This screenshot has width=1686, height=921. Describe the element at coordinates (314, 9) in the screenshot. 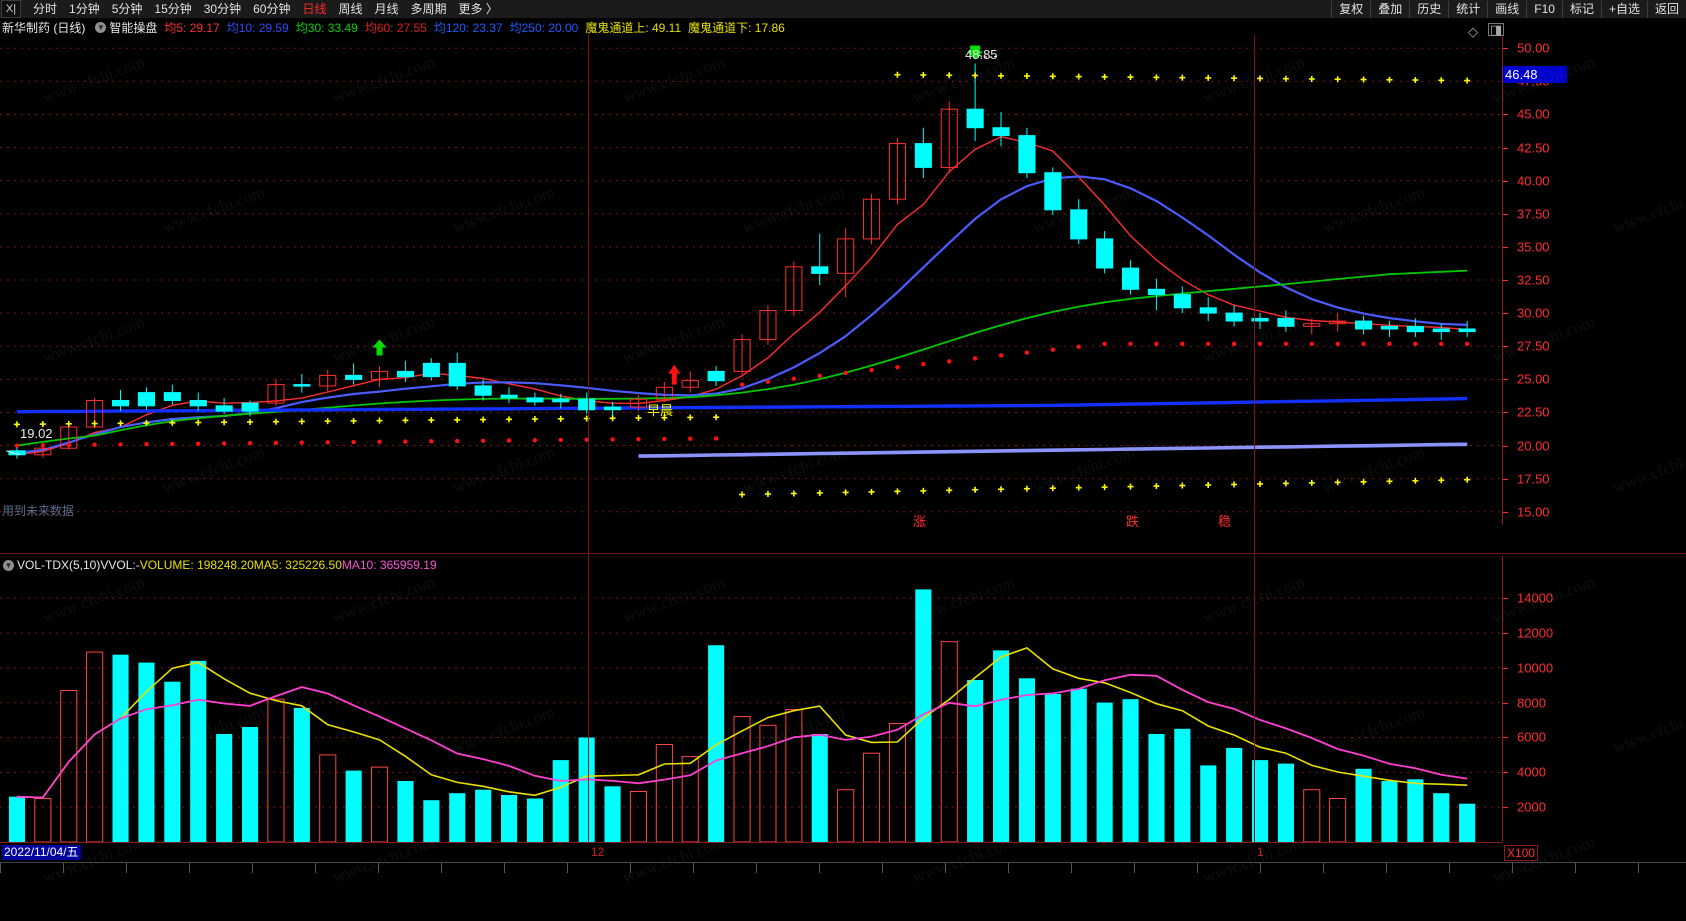

I see `period-item-6: 日线` at that location.